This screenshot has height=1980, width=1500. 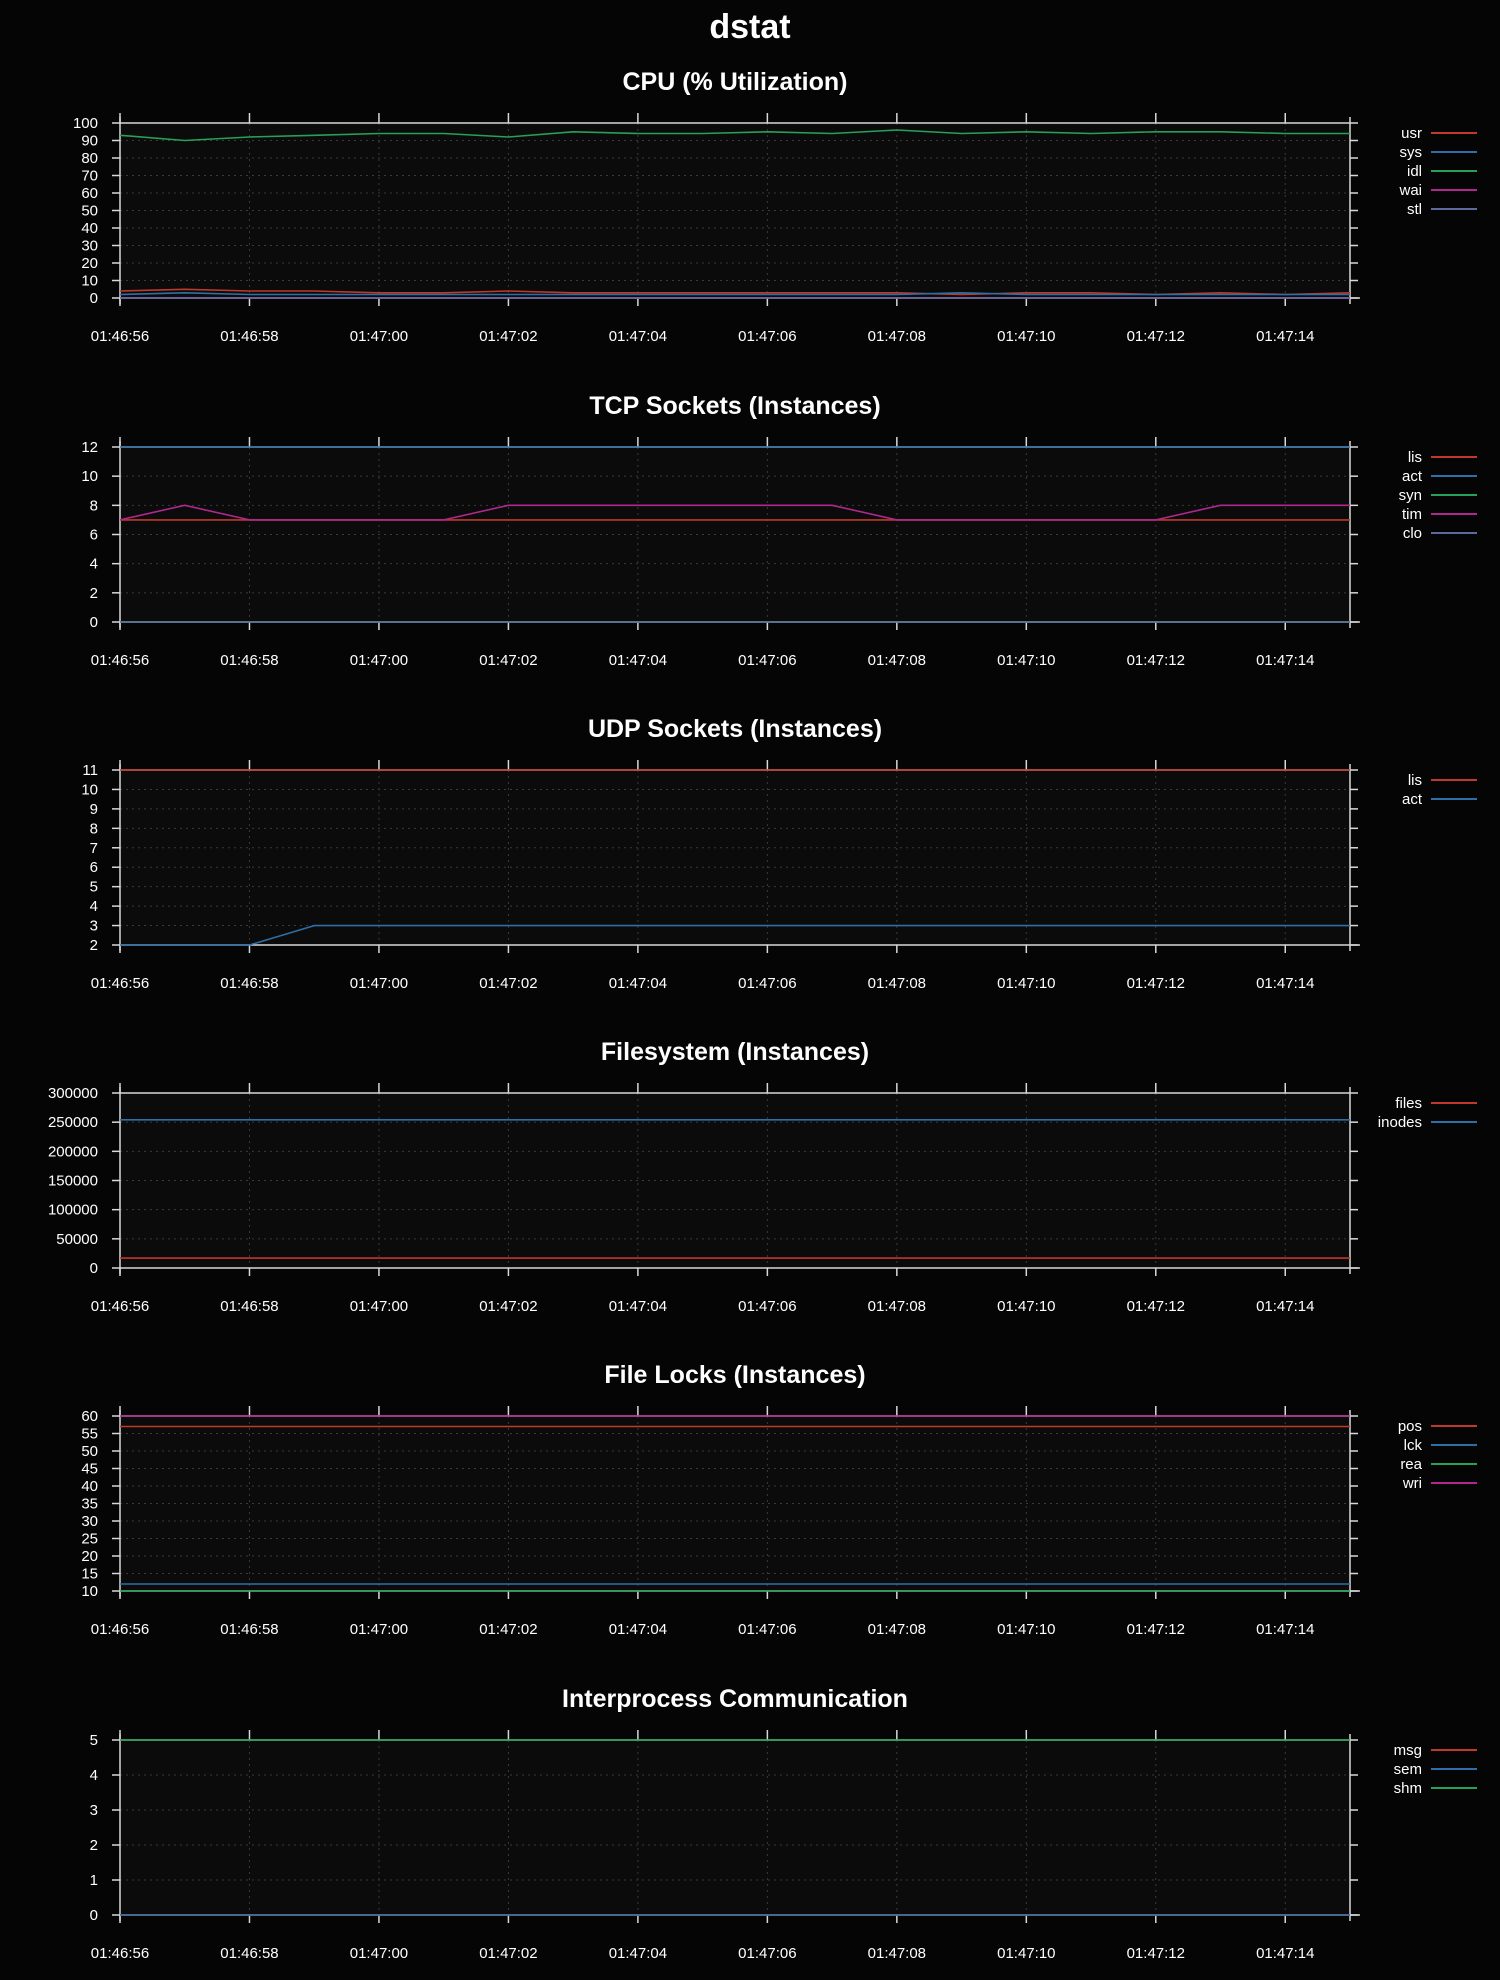 What do you see at coordinates (735, 729) in the screenshot?
I see `chart-title: UDP Sockets (Instances)` at bounding box center [735, 729].